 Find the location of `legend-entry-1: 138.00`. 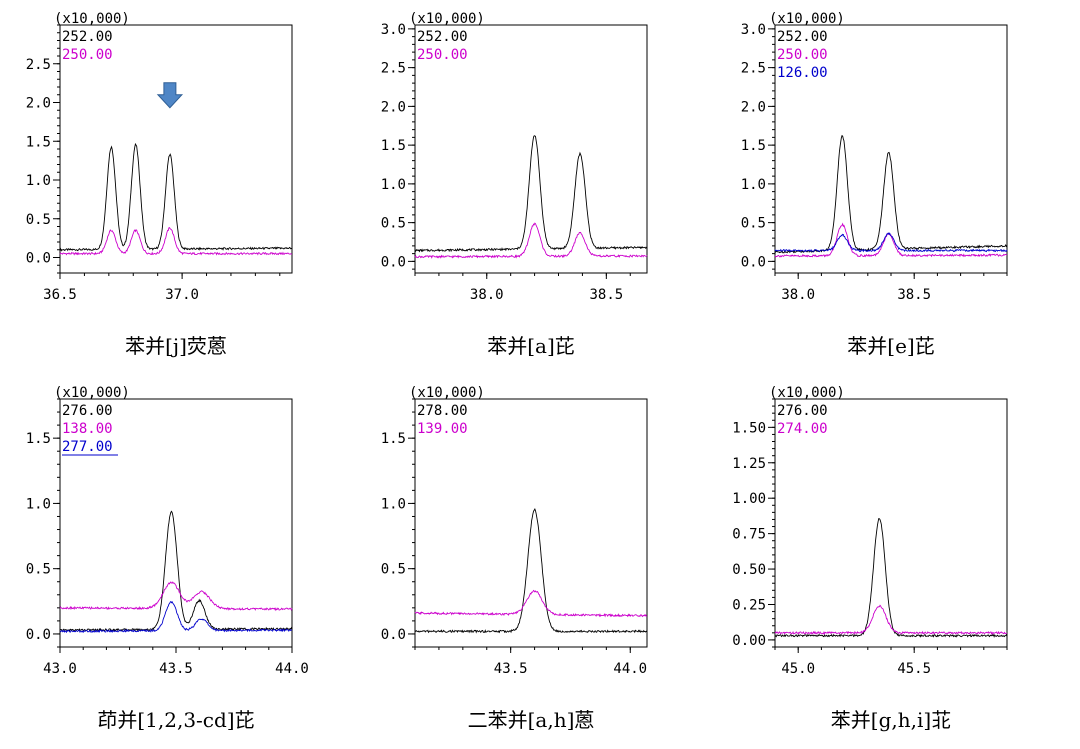

legend-entry-1: 138.00 is located at coordinates (87, 429).